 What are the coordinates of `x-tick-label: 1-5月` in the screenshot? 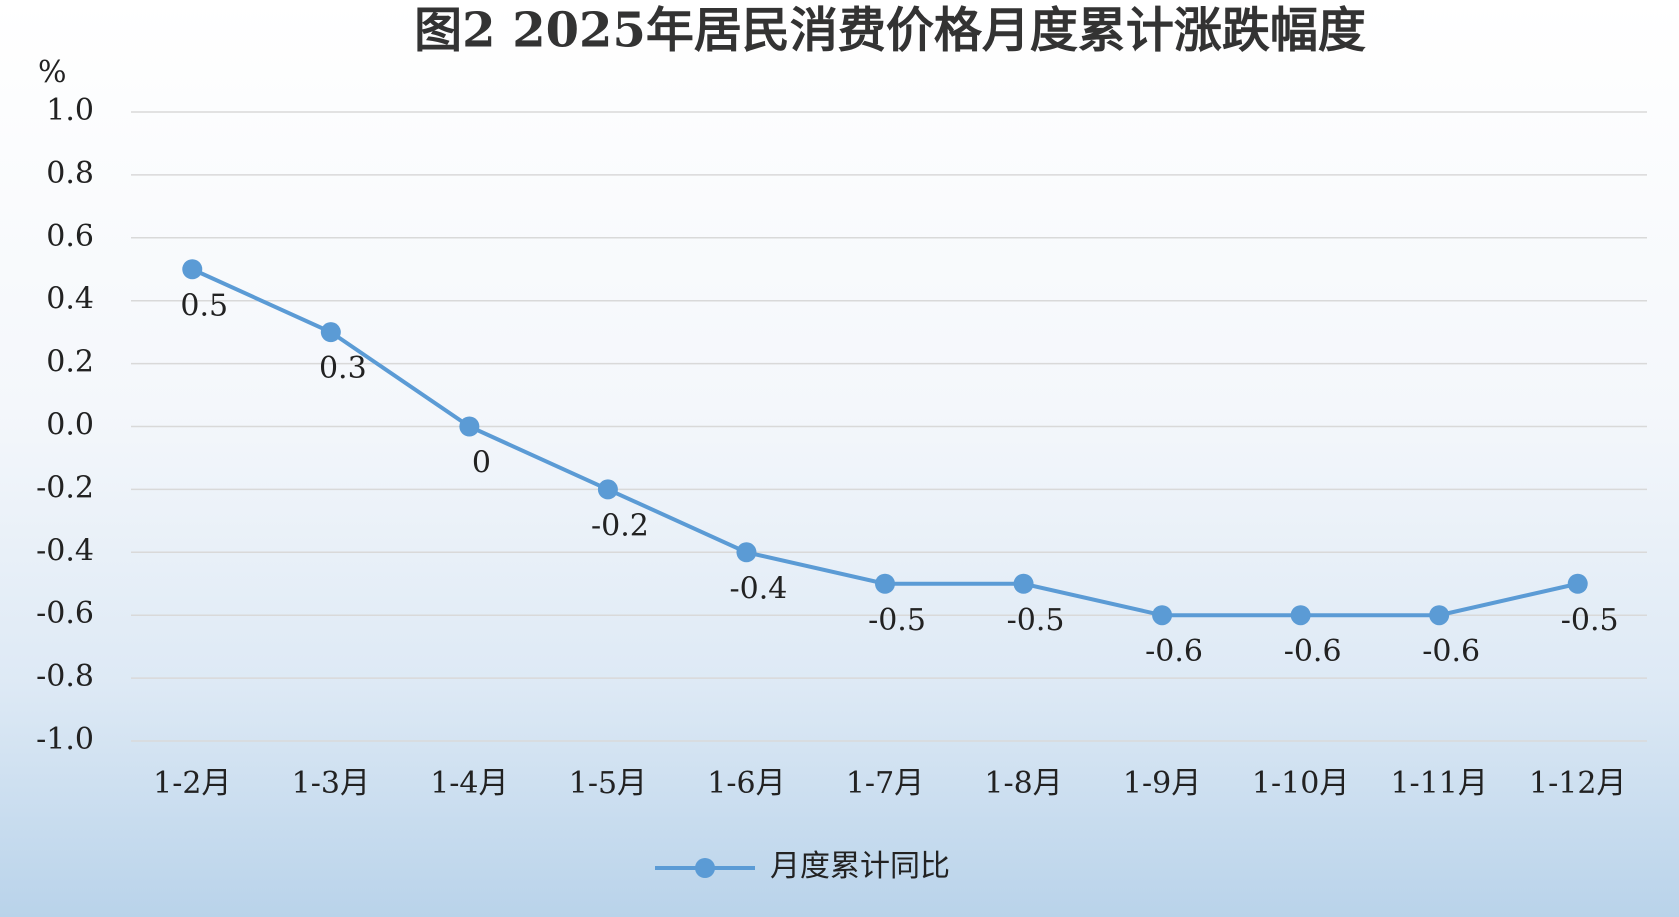 It's located at (608, 783).